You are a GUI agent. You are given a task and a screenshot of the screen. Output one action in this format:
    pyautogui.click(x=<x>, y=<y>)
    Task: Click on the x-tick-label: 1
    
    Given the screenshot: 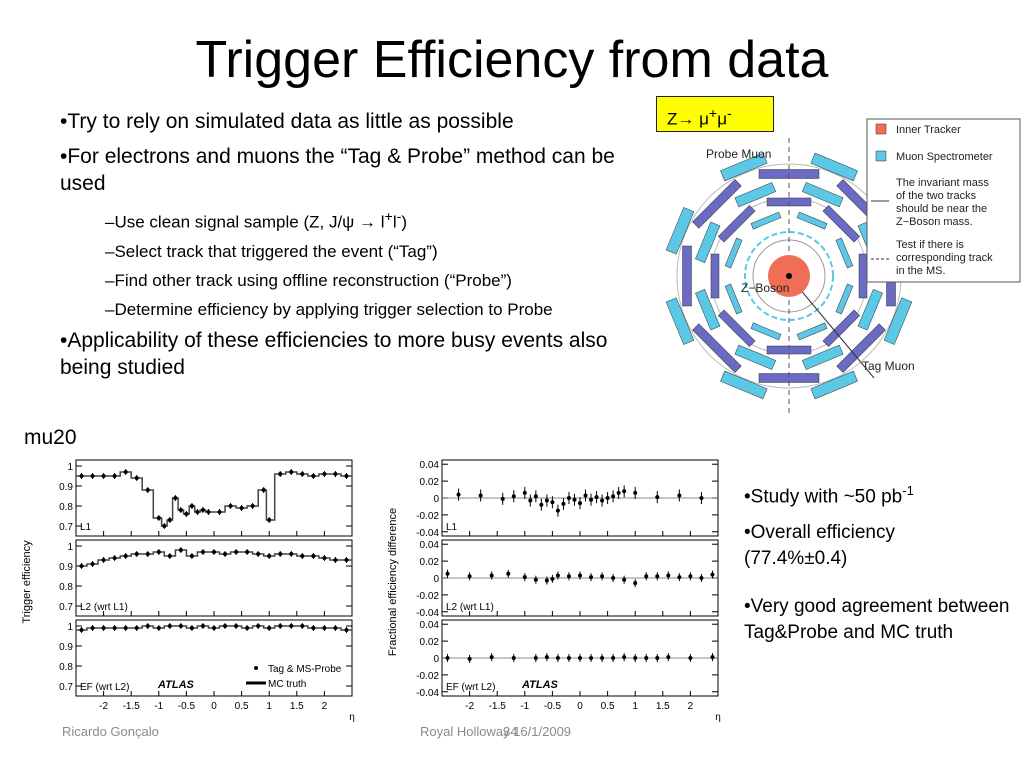 What is the action you would take?
    pyautogui.click(x=269, y=706)
    